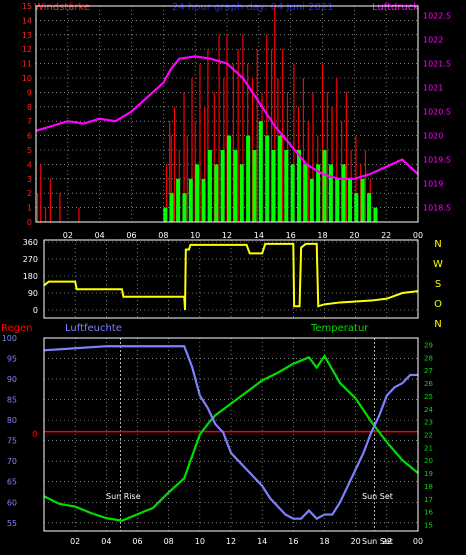 The height and width of the screenshot is (555, 466). Describe the element at coordinates (29, 179) in the screenshot. I see `wind-tick-label: 3` at that location.